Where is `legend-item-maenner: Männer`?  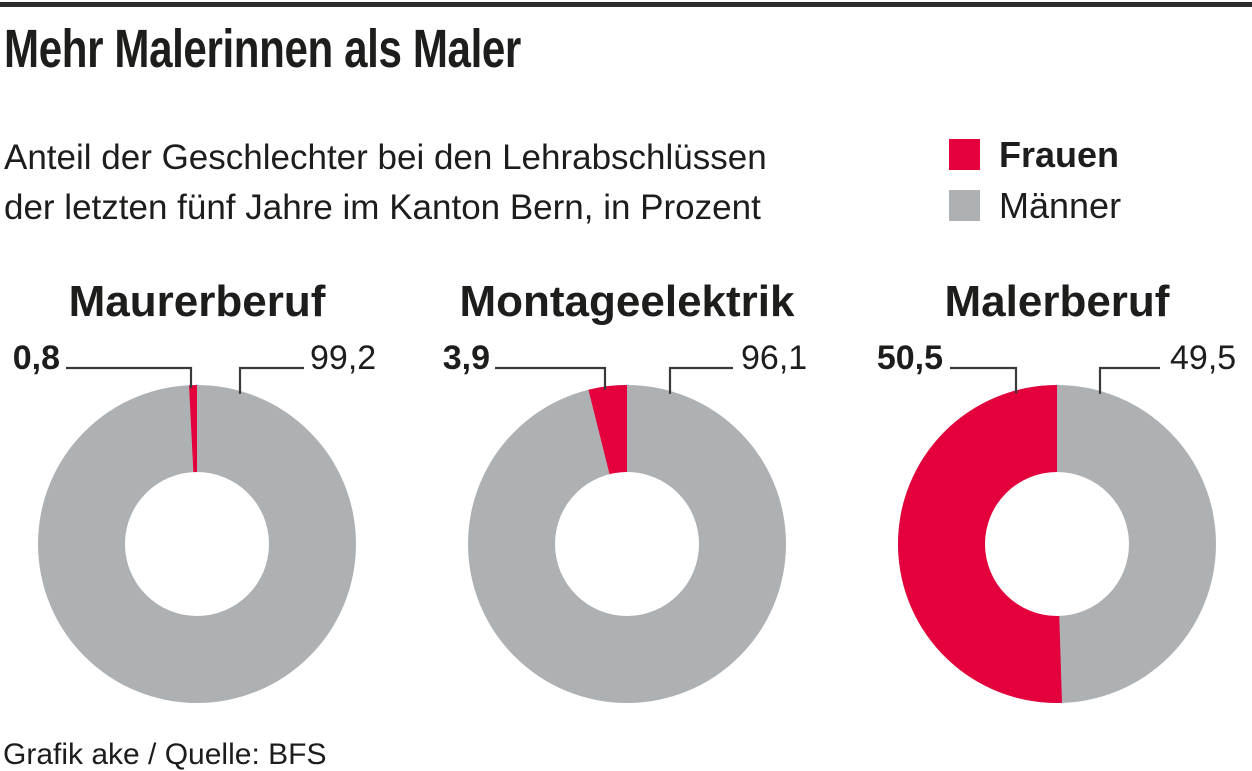
legend-item-maenner: Männer is located at coordinates (1035, 205).